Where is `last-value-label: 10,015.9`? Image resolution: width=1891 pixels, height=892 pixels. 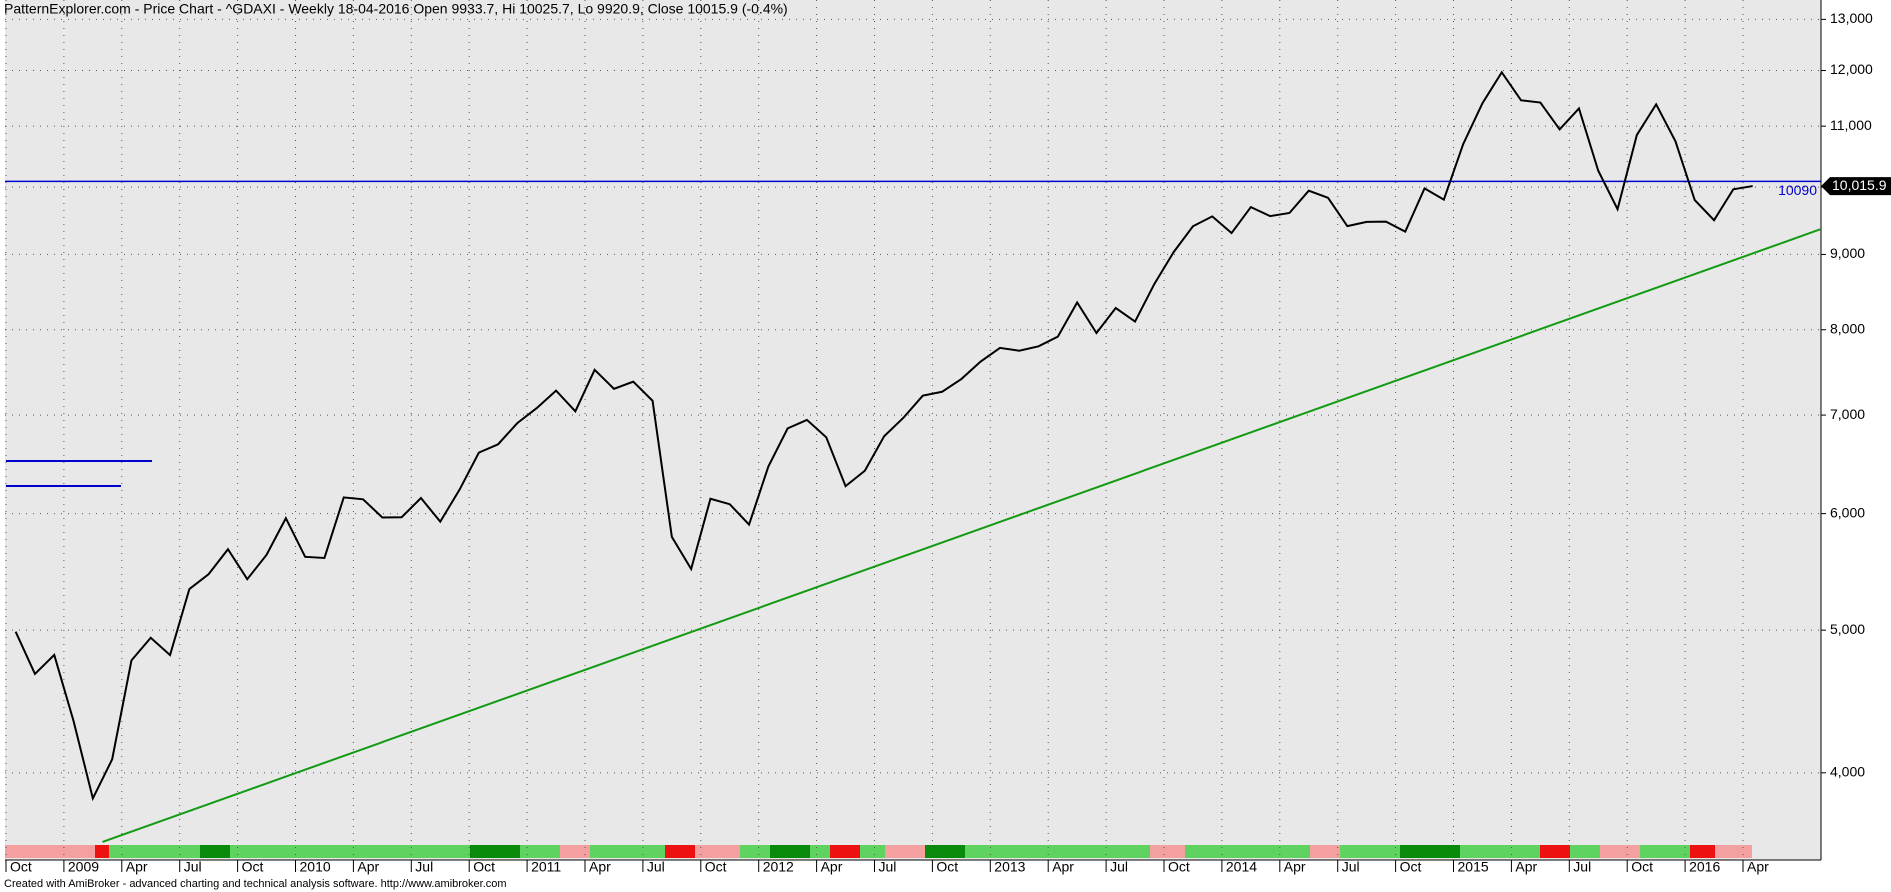 last-value-label: 10,015.9 is located at coordinates (1859, 185).